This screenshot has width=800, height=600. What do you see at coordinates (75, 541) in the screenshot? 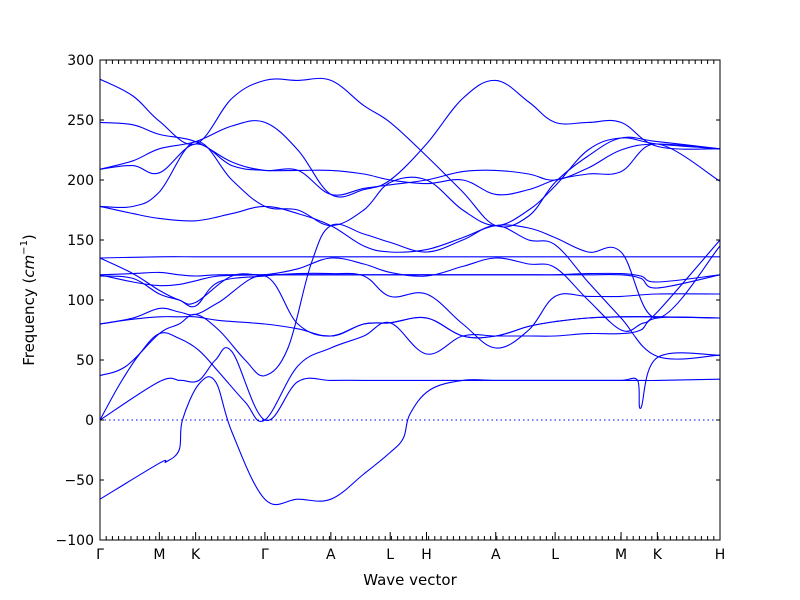
I see `y-tick-label: −100` at bounding box center [75, 541].